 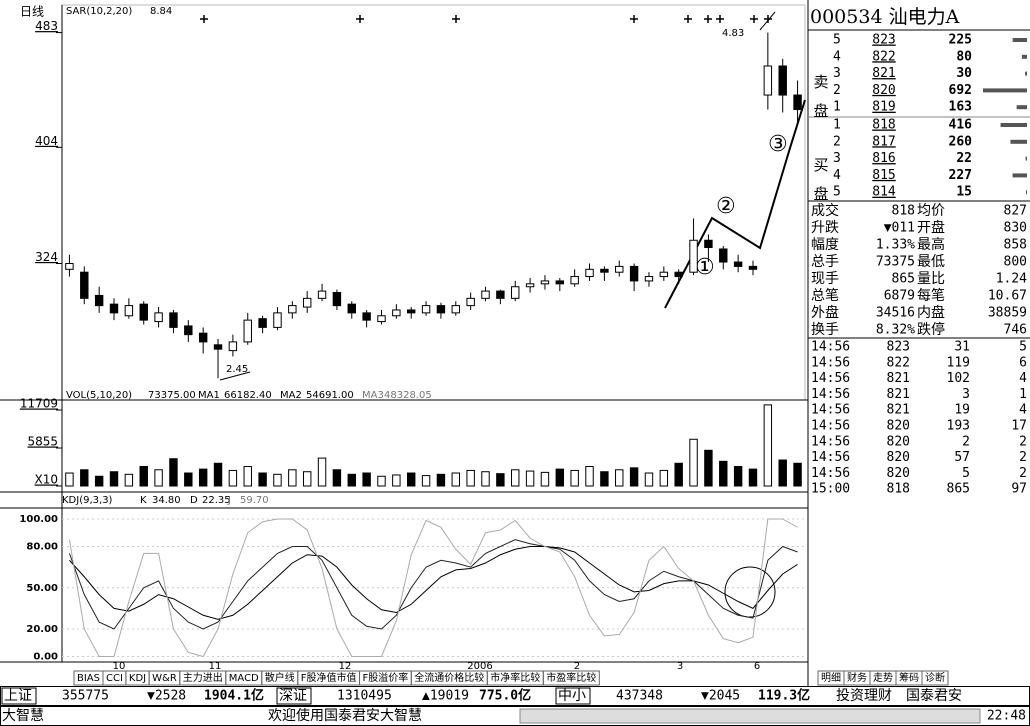 What do you see at coordinates (1015, 228) in the screenshot?
I see `stat-value: 830` at bounding box center [1015, 228].